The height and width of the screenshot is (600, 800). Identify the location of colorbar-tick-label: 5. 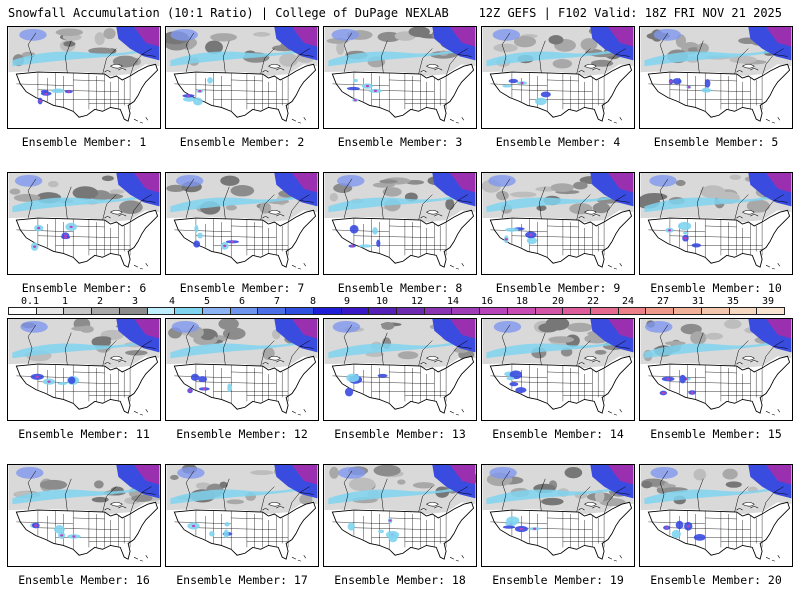
(207, 301).